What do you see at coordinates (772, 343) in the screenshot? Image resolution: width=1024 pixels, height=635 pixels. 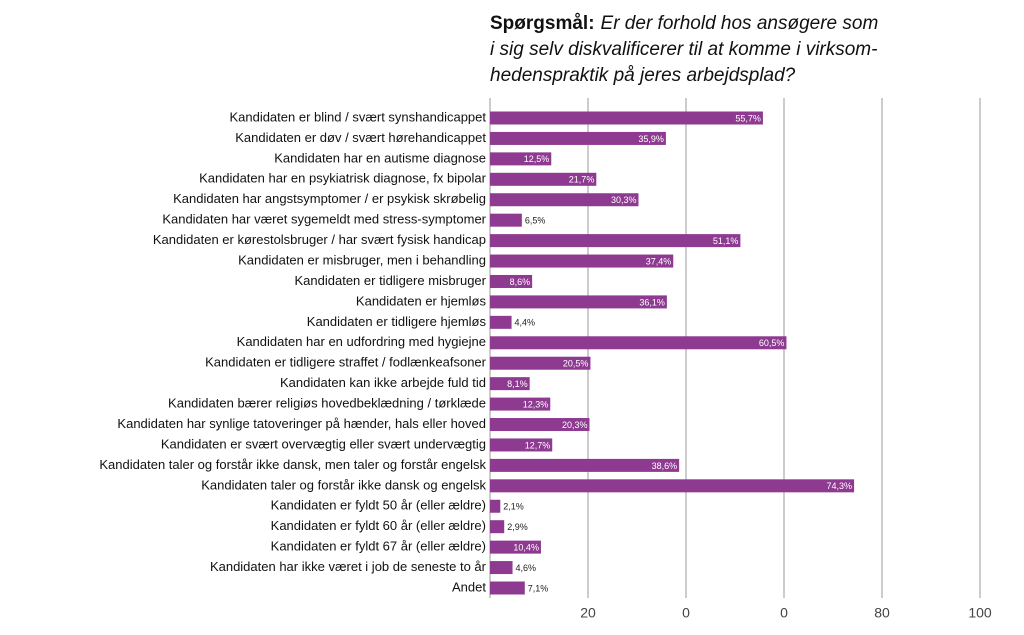 I see `value-label: 60,5%` at bounding box center [772, 343].